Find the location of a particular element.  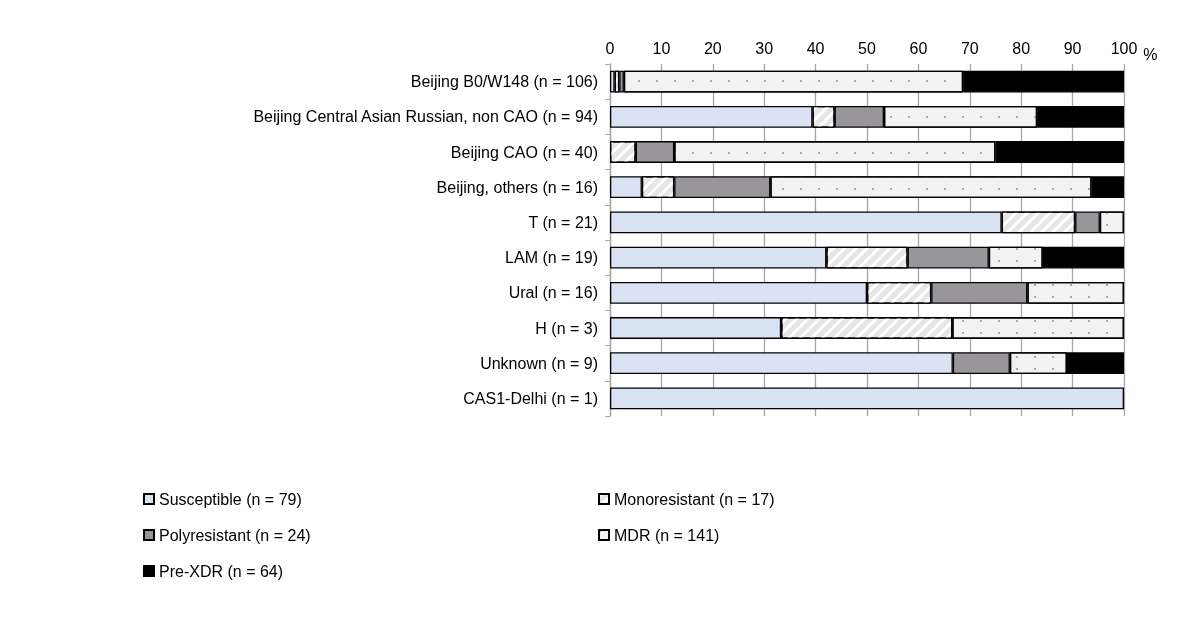

x-tick-label: 10 is located at coordinates (661, 48).